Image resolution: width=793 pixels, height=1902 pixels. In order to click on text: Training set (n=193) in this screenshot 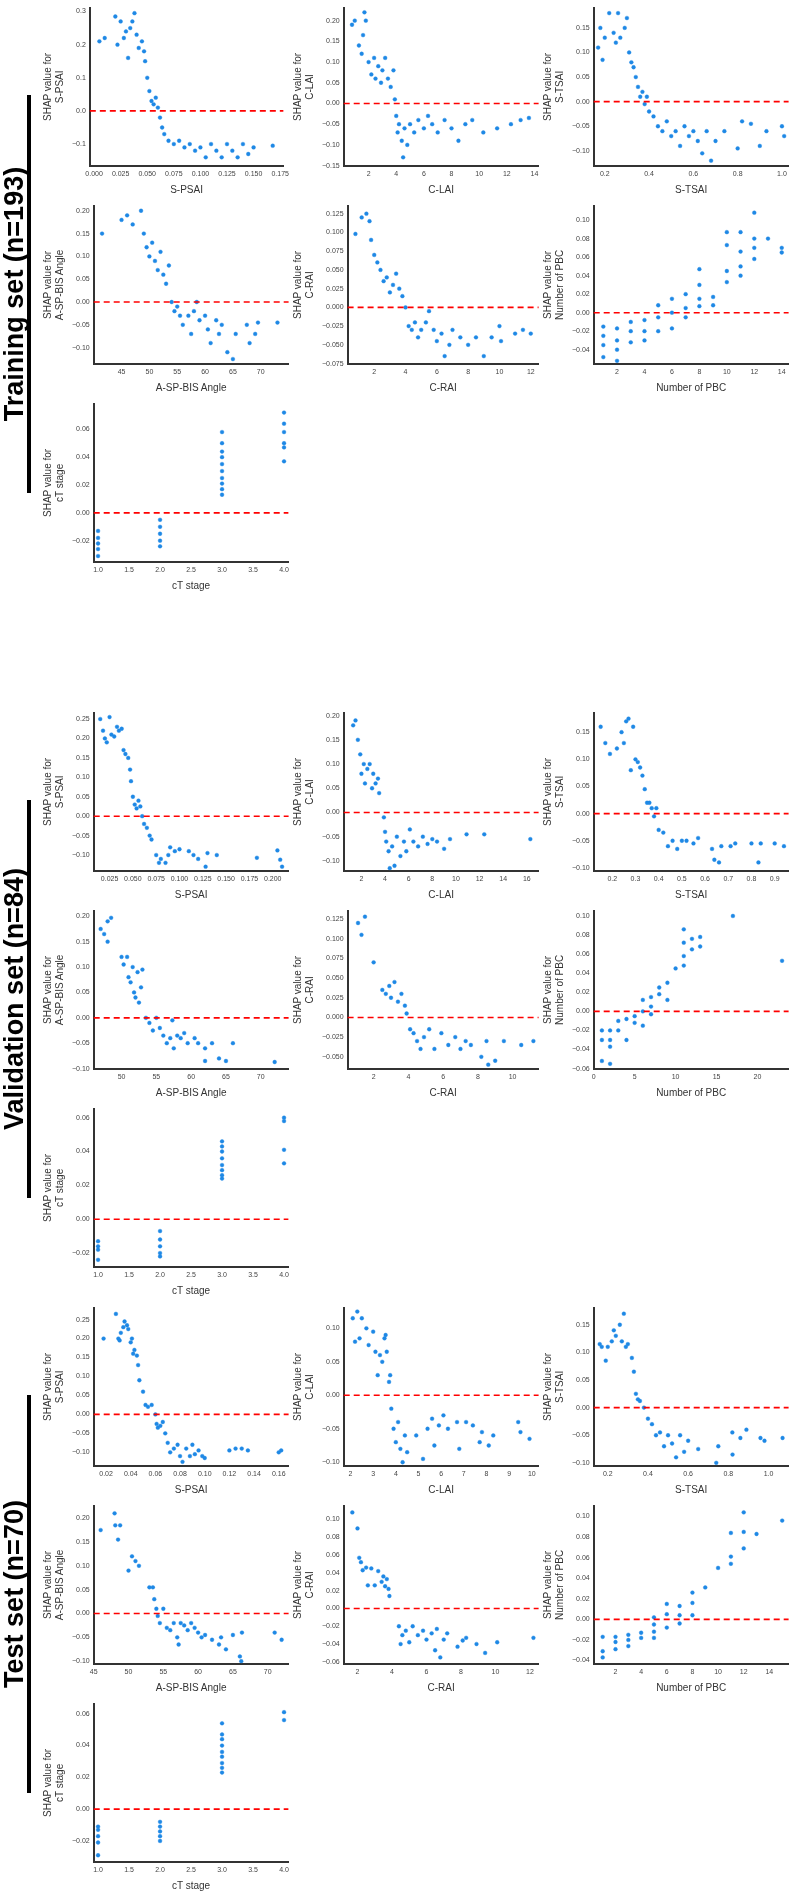, I will do `click(15, 294)`.